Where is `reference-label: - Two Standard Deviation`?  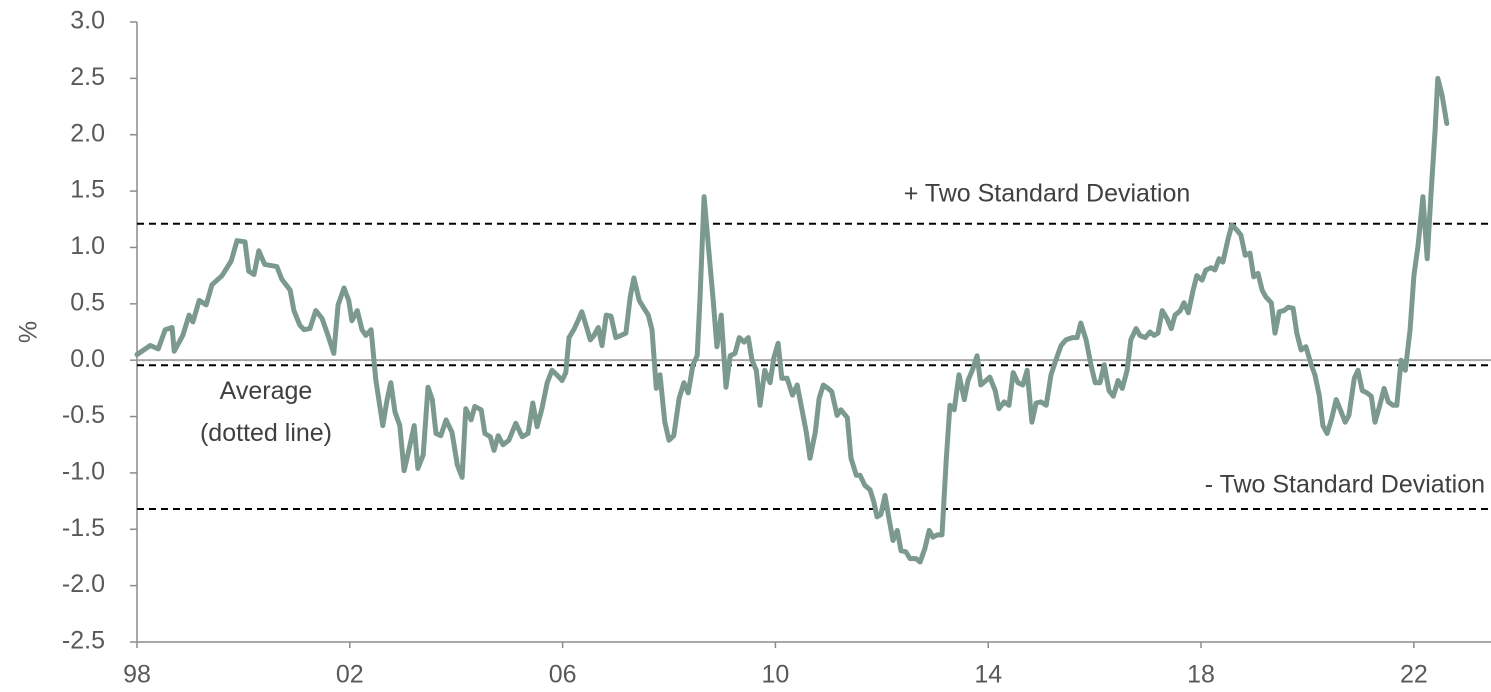 reference-label: - Two Standard Deviation is located at coordinates (1345, 485).